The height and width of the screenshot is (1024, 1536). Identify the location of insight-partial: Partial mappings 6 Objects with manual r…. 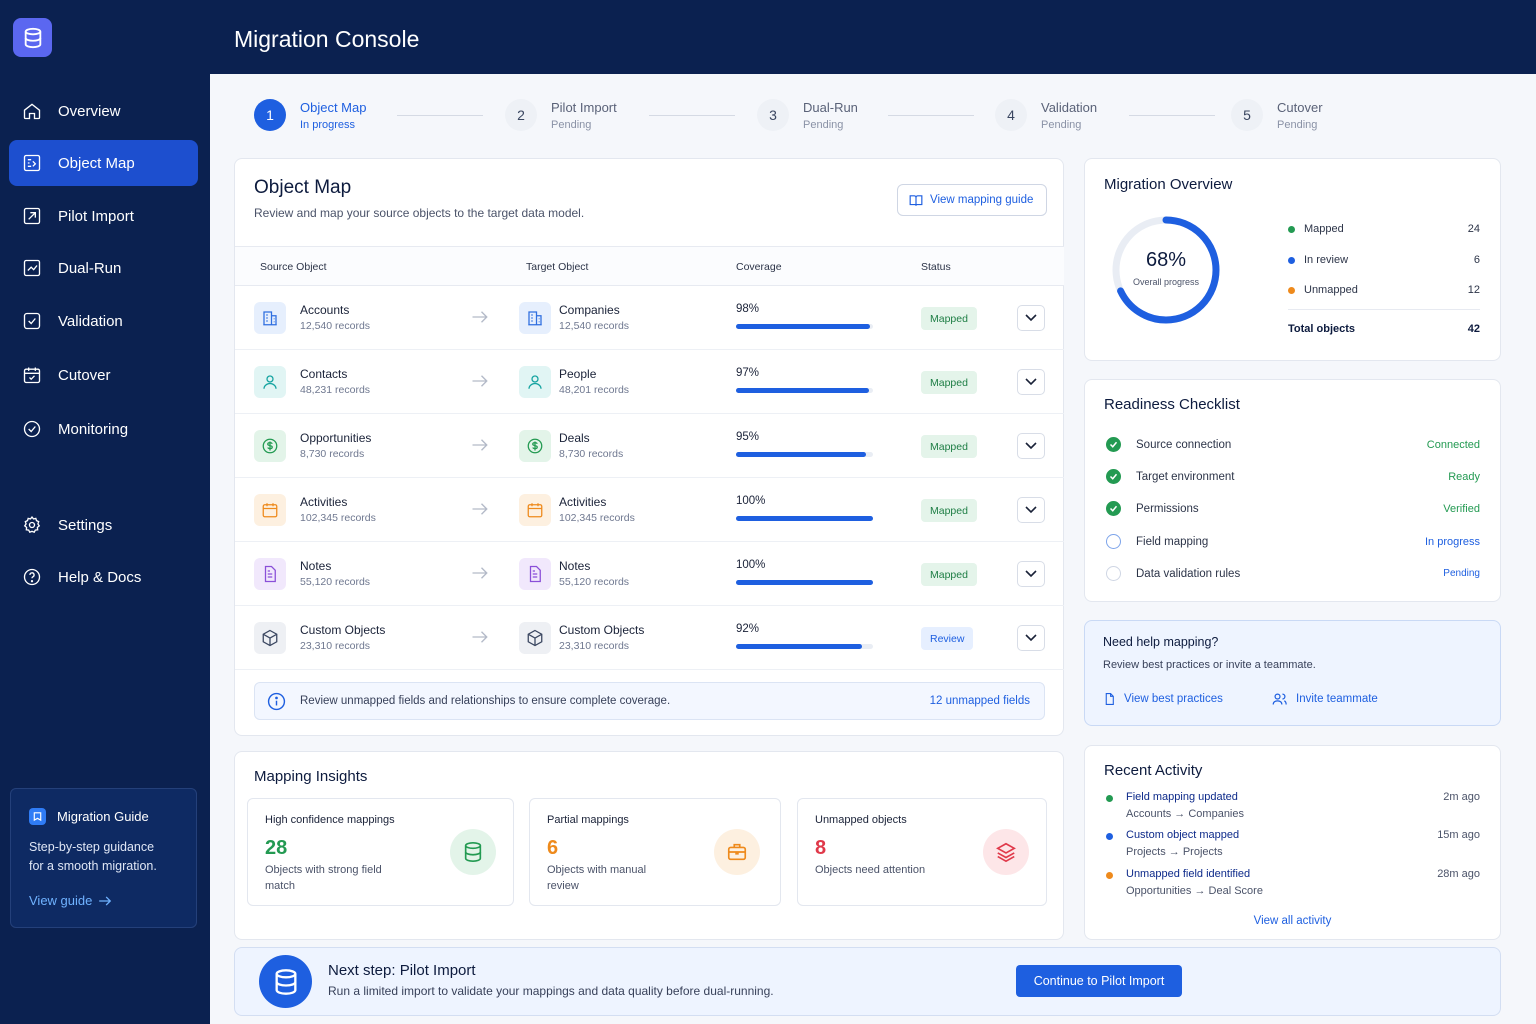
(655, 852).